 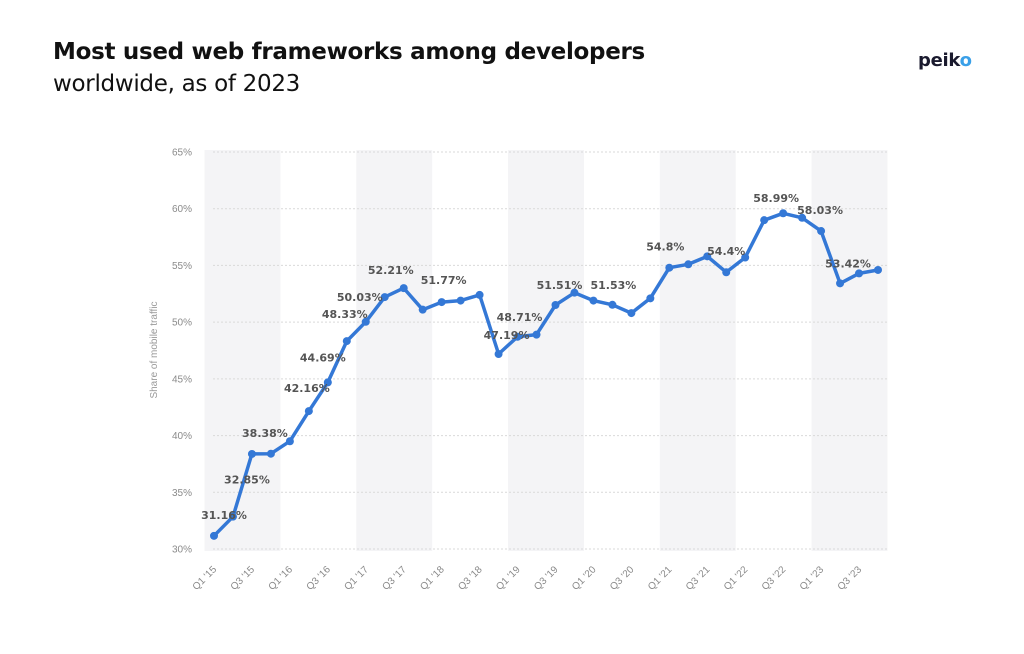 I want to click on x-tick-label: Q1 '17, so click(x=356, y=578).